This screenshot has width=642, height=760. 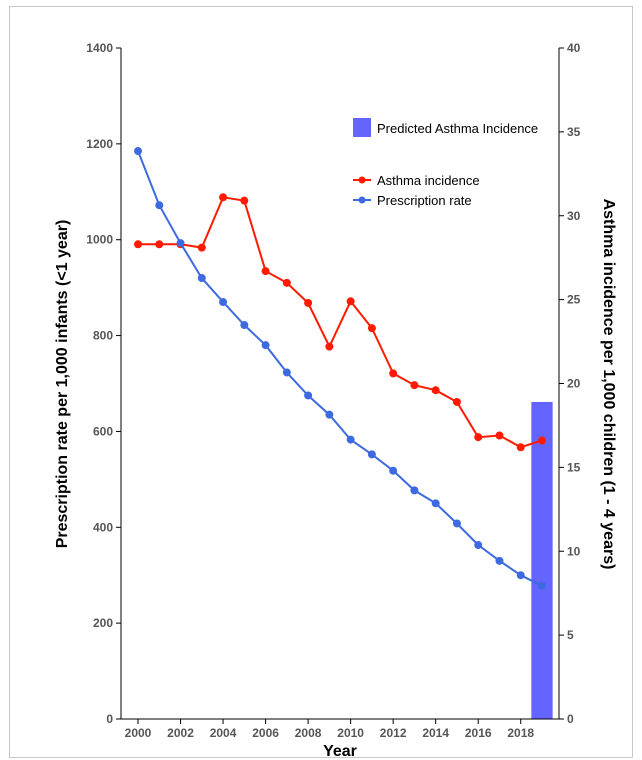 What do you see at coordinates (180, 733) in the screenshot?
I see `x-tick-label: 2002` at bounding box center [180, 733].